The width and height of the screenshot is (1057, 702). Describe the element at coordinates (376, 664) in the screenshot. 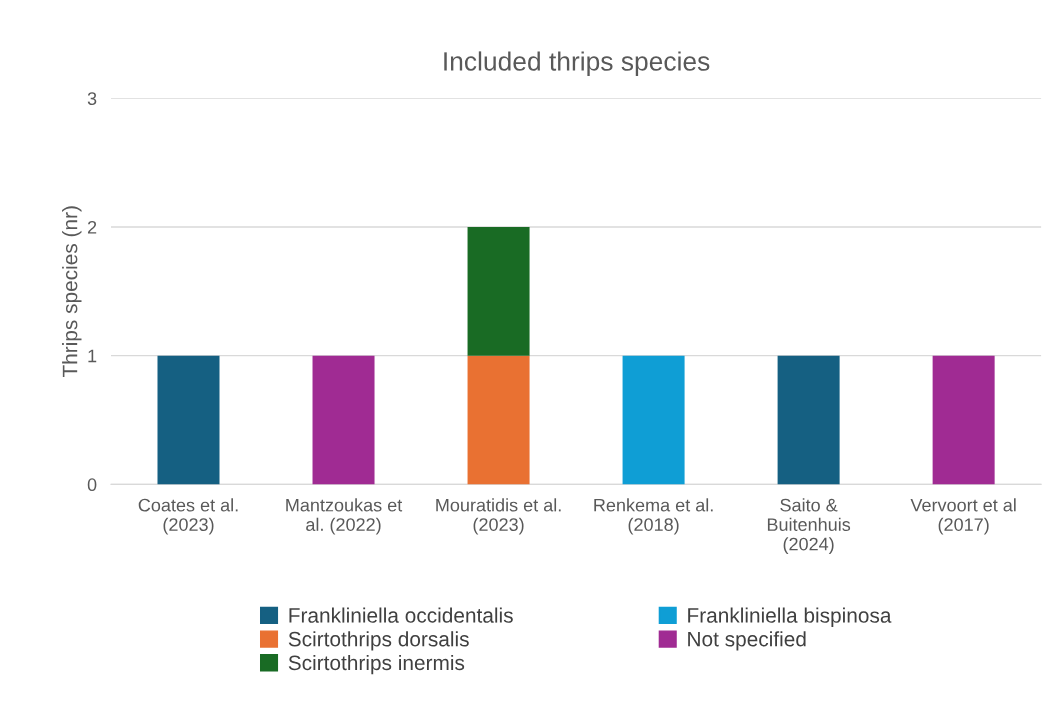

I see `legend-label: Scirtothrips inermis` at that location.